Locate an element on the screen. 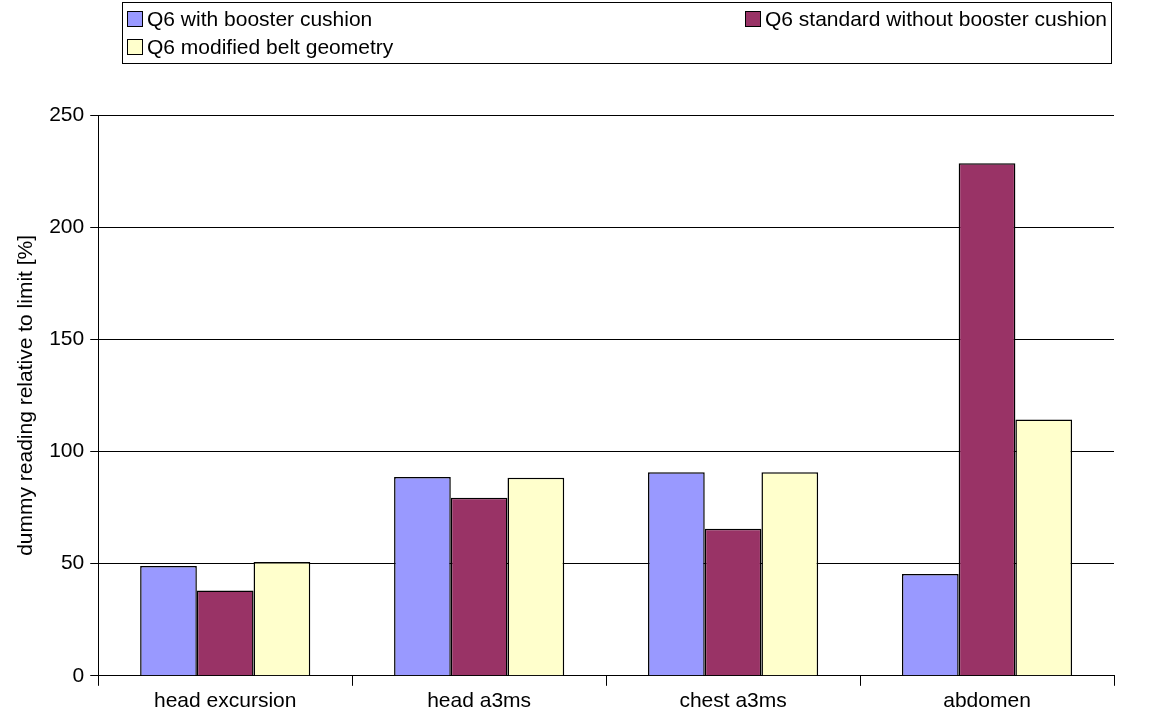 This screenshot has width=1172, height=727. y-tick-label: 0 is located at coordinates (78, 674).